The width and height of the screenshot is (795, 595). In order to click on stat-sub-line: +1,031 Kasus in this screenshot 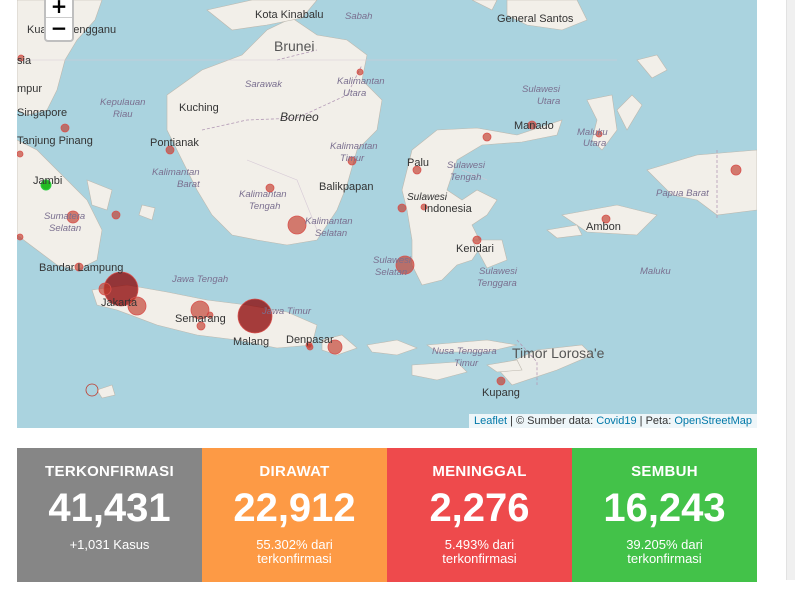, I will do `click(109, 544)`.